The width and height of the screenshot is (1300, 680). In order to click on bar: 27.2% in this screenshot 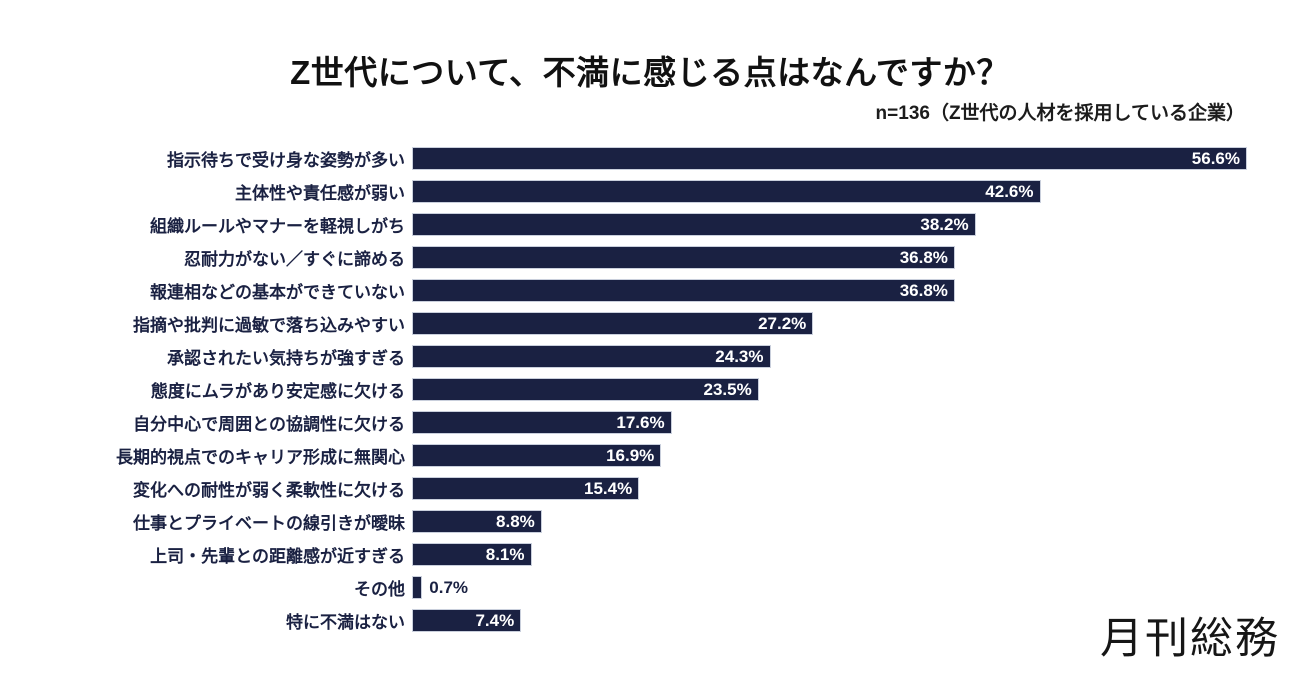, I will do `click(613, 323)`.